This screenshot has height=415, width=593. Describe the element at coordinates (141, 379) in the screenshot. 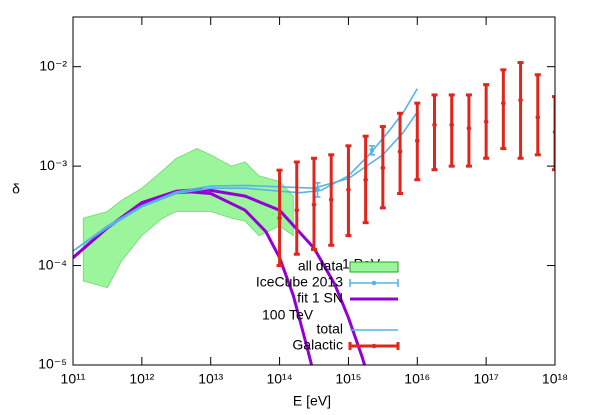

I see `x-tick-label: 10¹²` at that location.